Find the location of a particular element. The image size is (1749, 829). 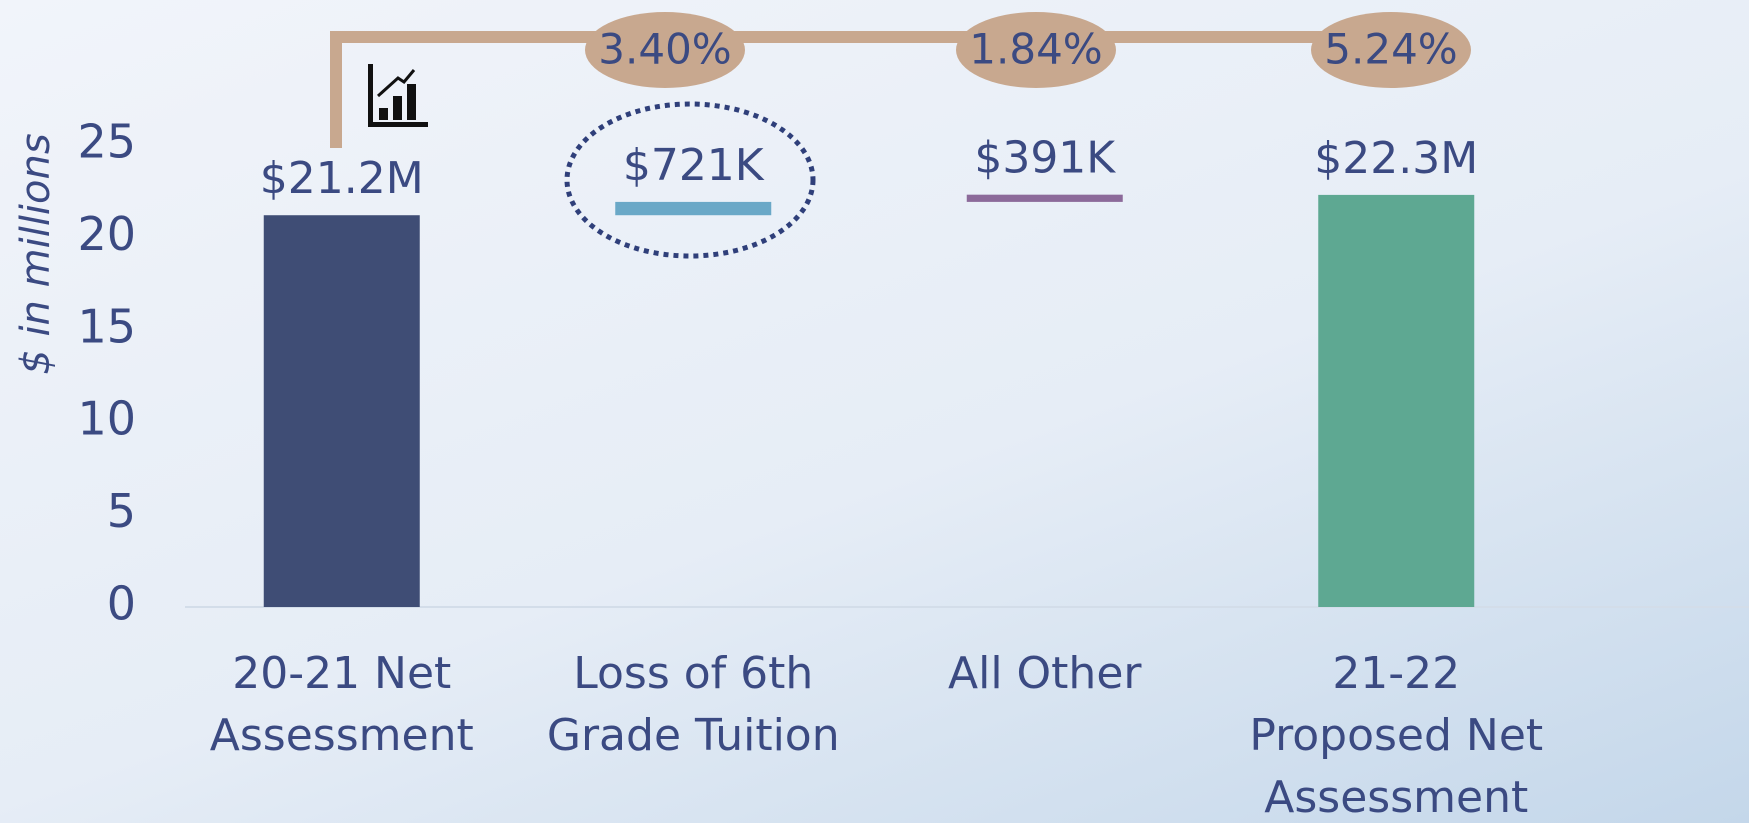

annotation: 3.40% is located at coordinates (664, 49).